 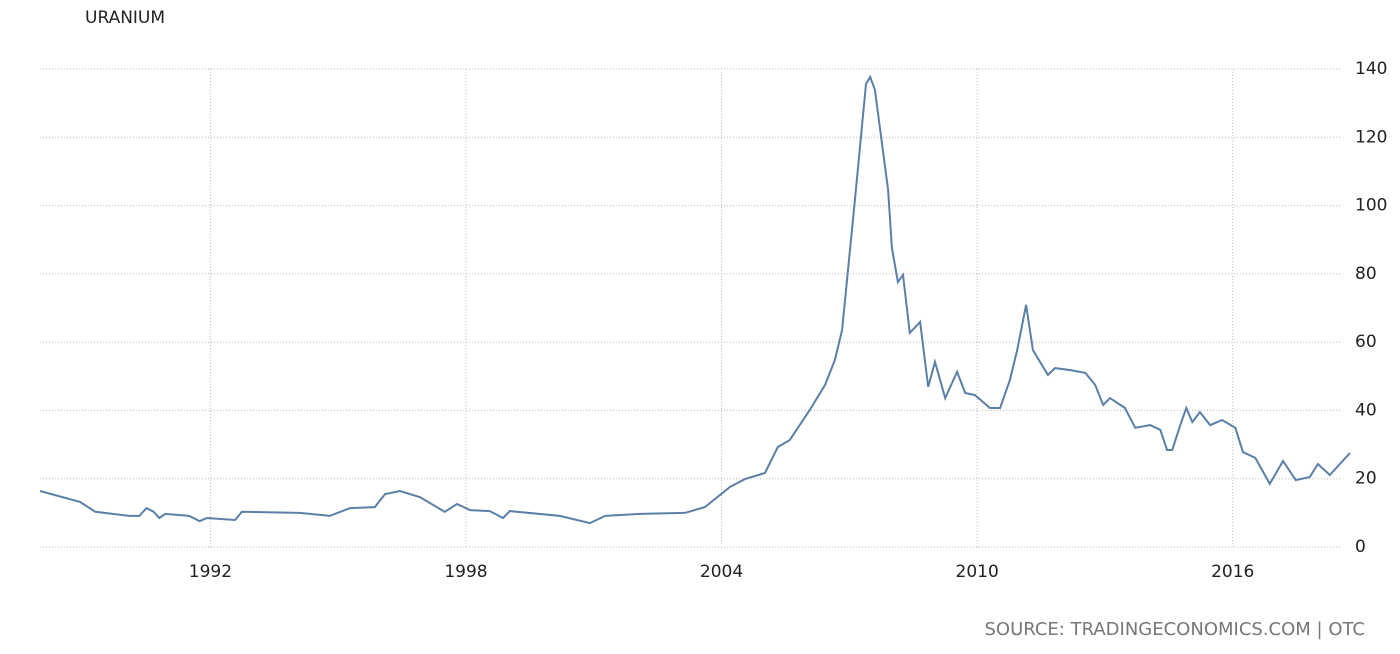 What do you see at coordinates (210, 572) in the screenshot?
I see `x-tick-label: 1992` at bounding box center [210, 572].